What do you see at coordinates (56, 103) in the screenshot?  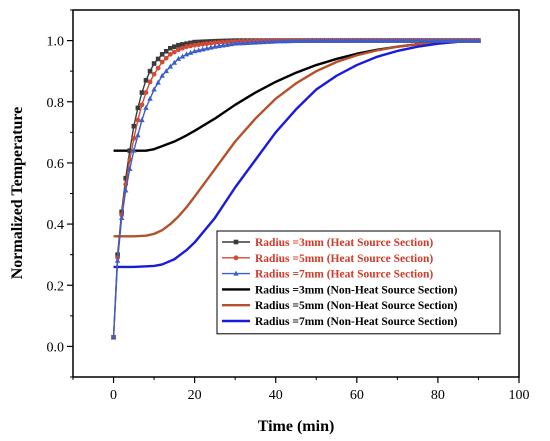 I see `y-tick-label: 0.8` at bounding box center [56, 103].